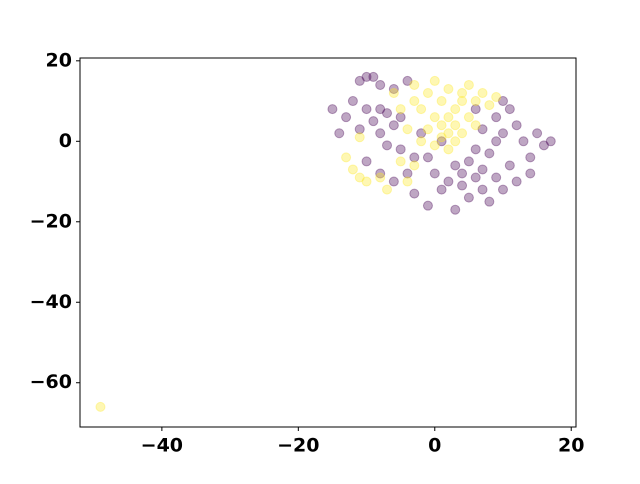 This screenshot has height=484, width=640. Describe the element at coordinates (571, 446) in the screenshot. I see `x-tick-label: 20` at that location.